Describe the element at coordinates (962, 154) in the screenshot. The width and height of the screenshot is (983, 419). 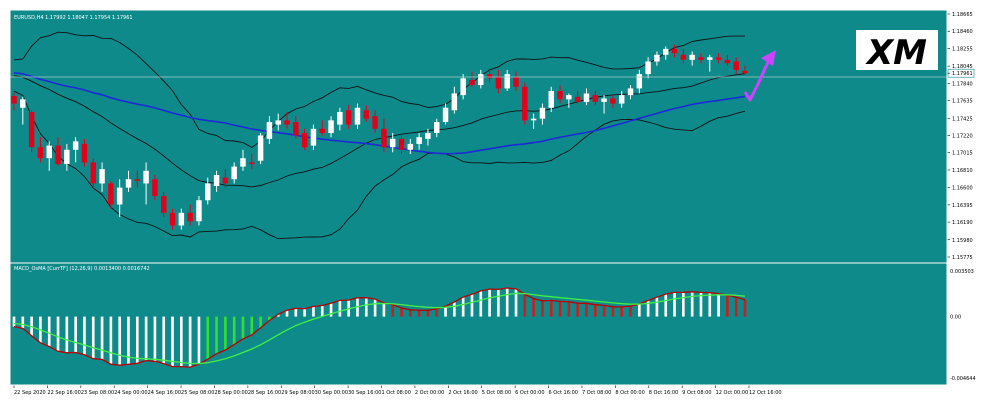
I see `price-label: 1.17015` at that location.